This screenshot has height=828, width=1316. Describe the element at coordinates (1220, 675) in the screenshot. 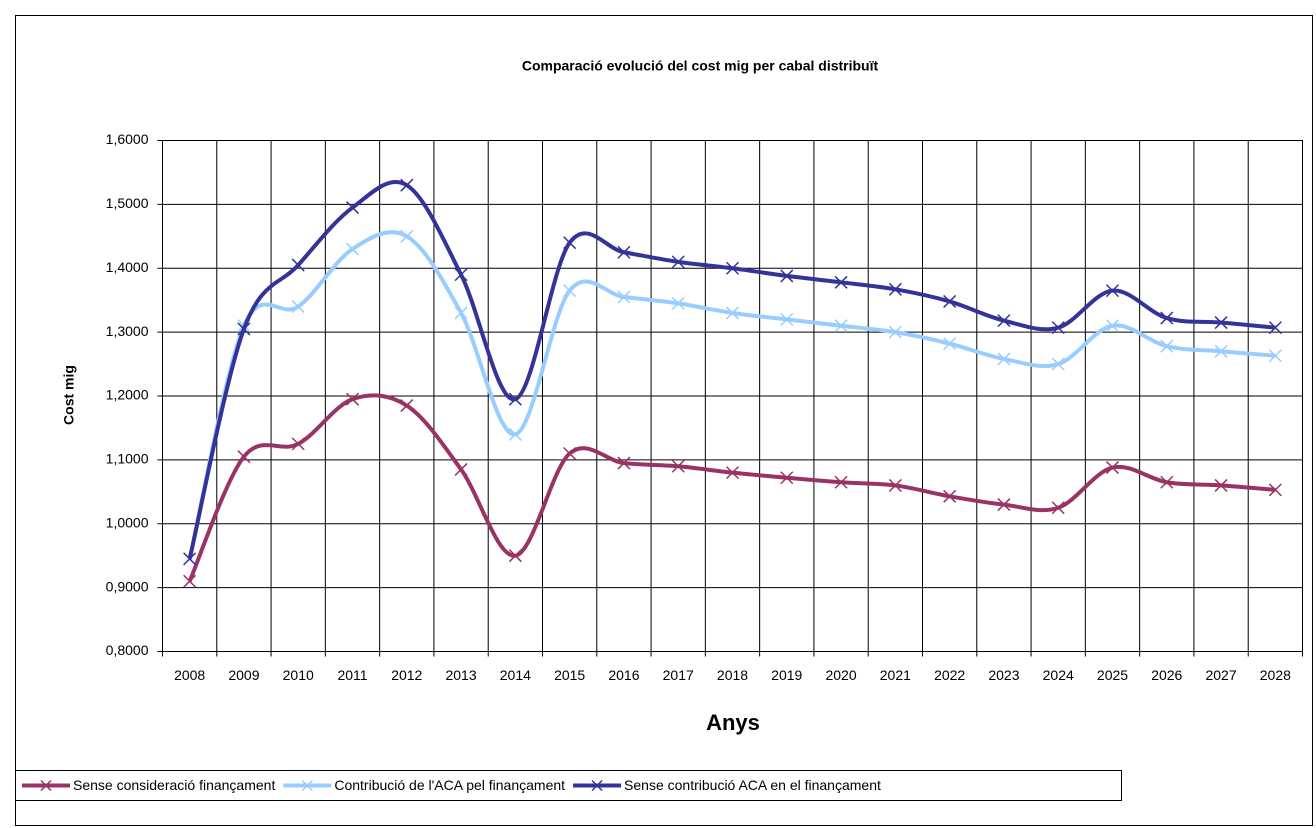

I see `x-tick-label: 2027` at that location.